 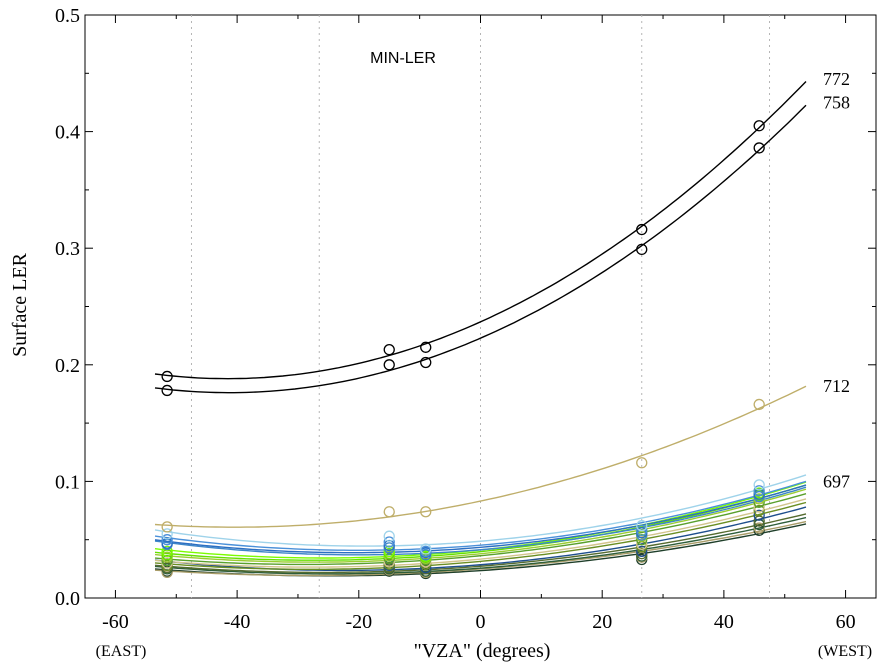 What do you see at coordinates (846, 622) in the screenshot?
I see `x-tick-label: 60` at bounding box center [846, 622].